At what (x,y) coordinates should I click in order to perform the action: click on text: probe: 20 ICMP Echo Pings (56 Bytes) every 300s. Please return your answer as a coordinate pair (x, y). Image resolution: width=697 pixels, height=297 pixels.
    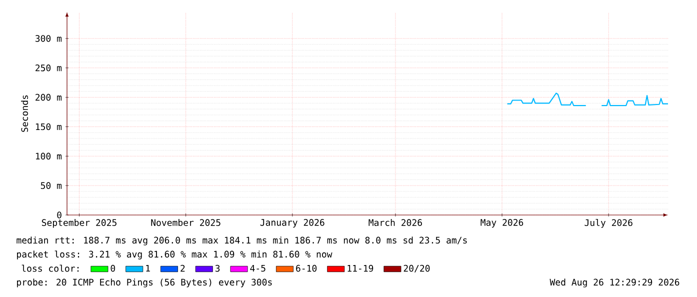
    Looking at the image, I should click on (144, 283).